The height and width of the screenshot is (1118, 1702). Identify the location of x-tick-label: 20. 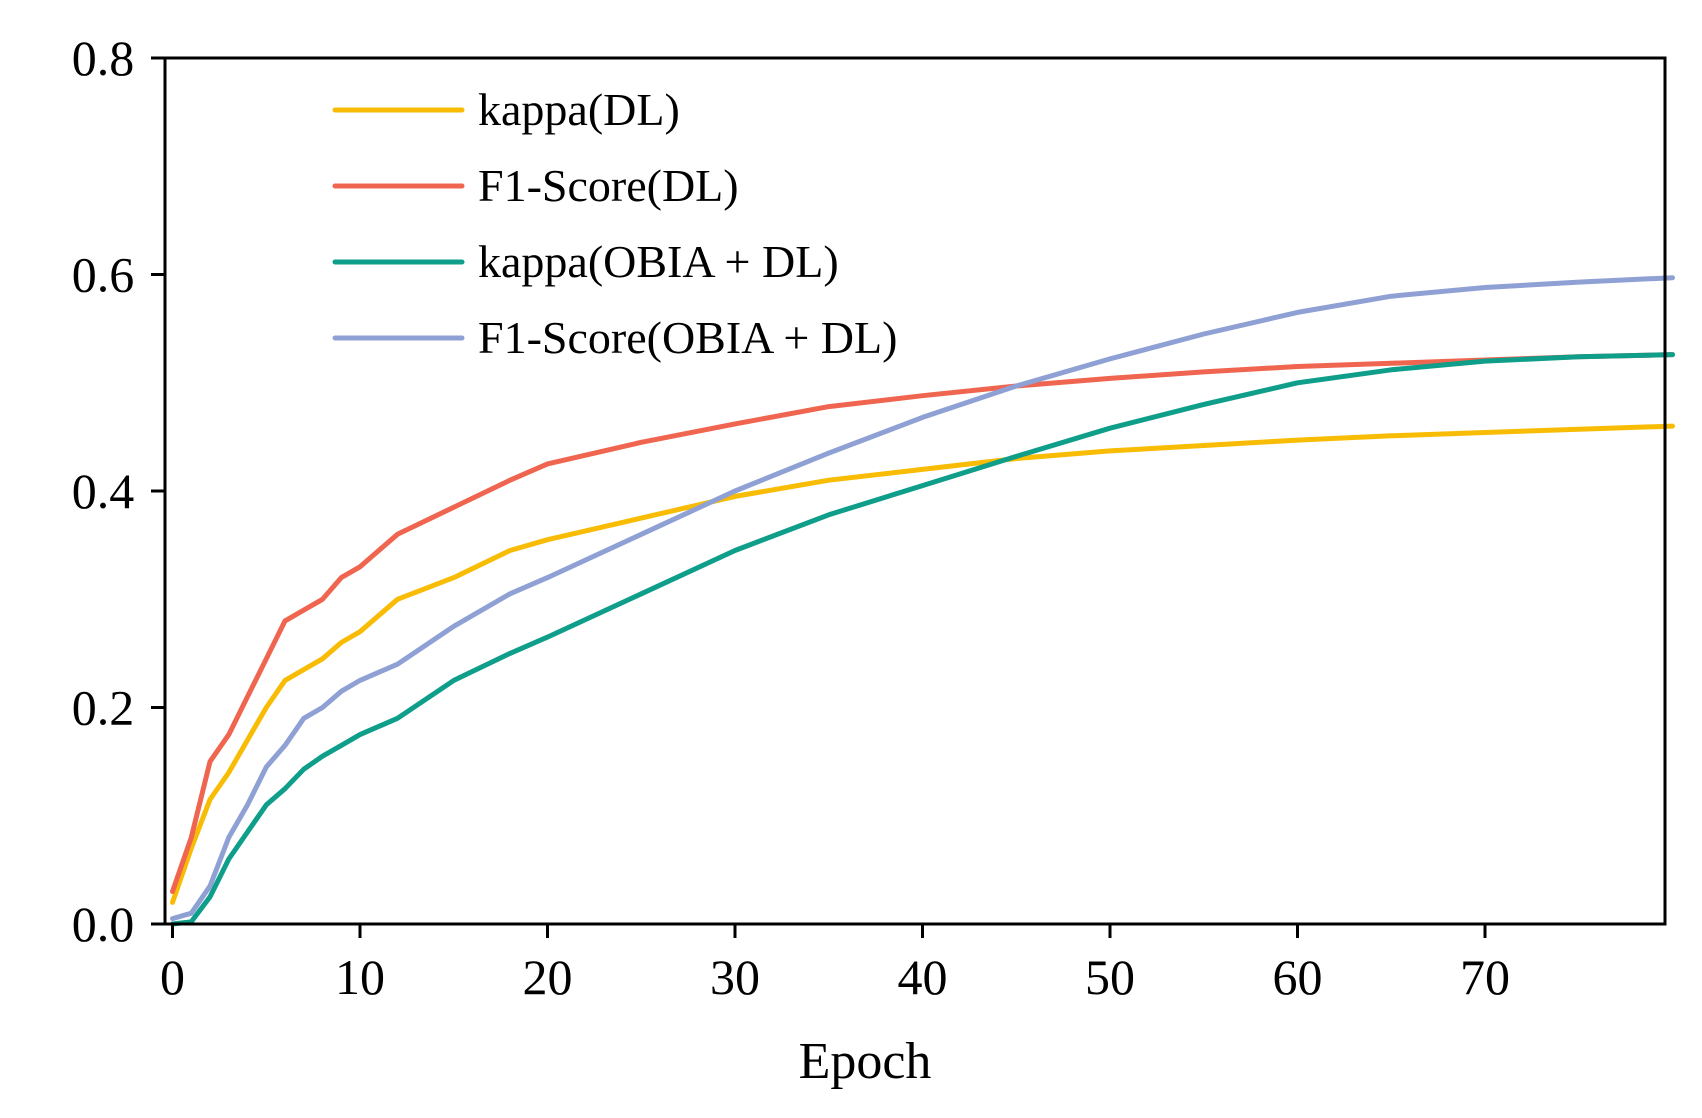
(548, 977).